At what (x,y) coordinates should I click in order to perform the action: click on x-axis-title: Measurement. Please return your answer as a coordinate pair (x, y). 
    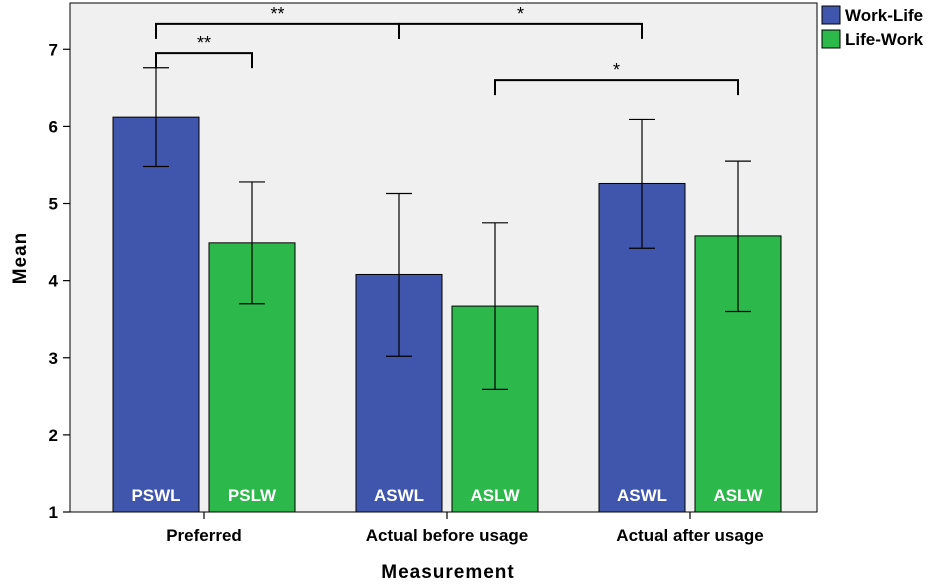
    Looking at the image, I should click on (448, 572).